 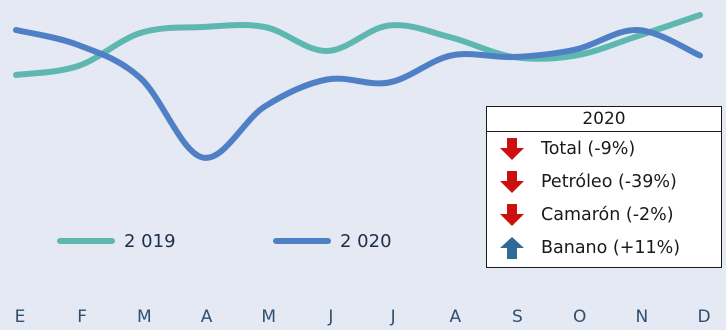 What do you see at coordinates (588, 148) in the screenshot?
I see `summary-label-total: Total (-9%)` at bounding box center [588, 148].